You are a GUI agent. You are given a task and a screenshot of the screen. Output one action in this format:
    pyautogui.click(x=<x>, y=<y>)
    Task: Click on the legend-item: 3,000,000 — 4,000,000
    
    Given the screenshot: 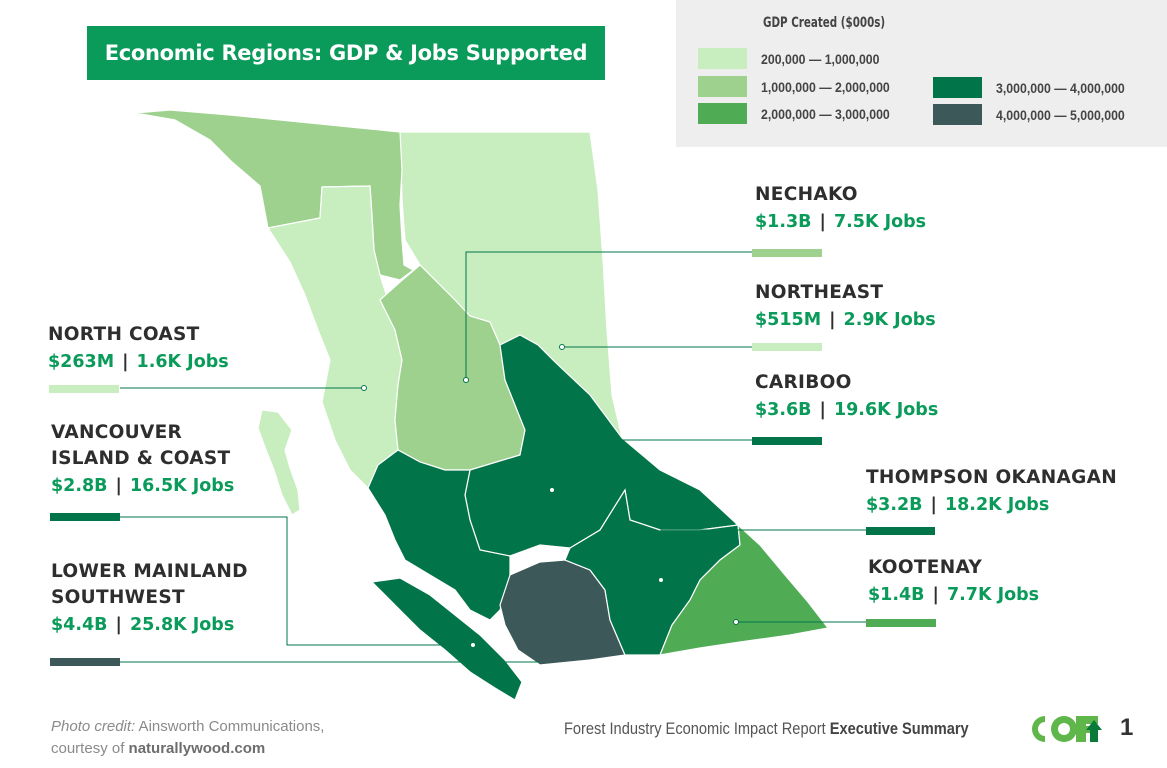 What is the action you would take?
    pyautogui.click(x=1037, y=87)
    